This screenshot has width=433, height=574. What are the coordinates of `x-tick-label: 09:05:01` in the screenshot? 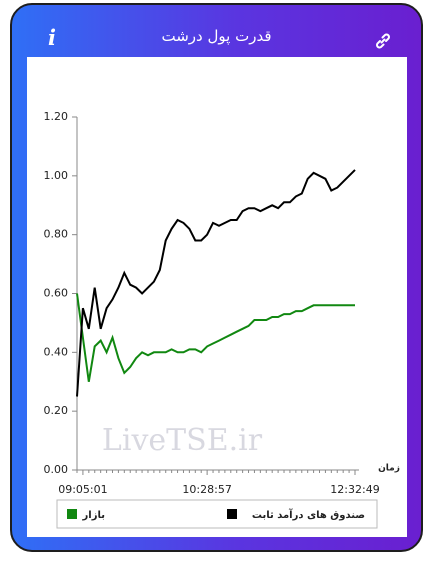 It's located at (82, 489).